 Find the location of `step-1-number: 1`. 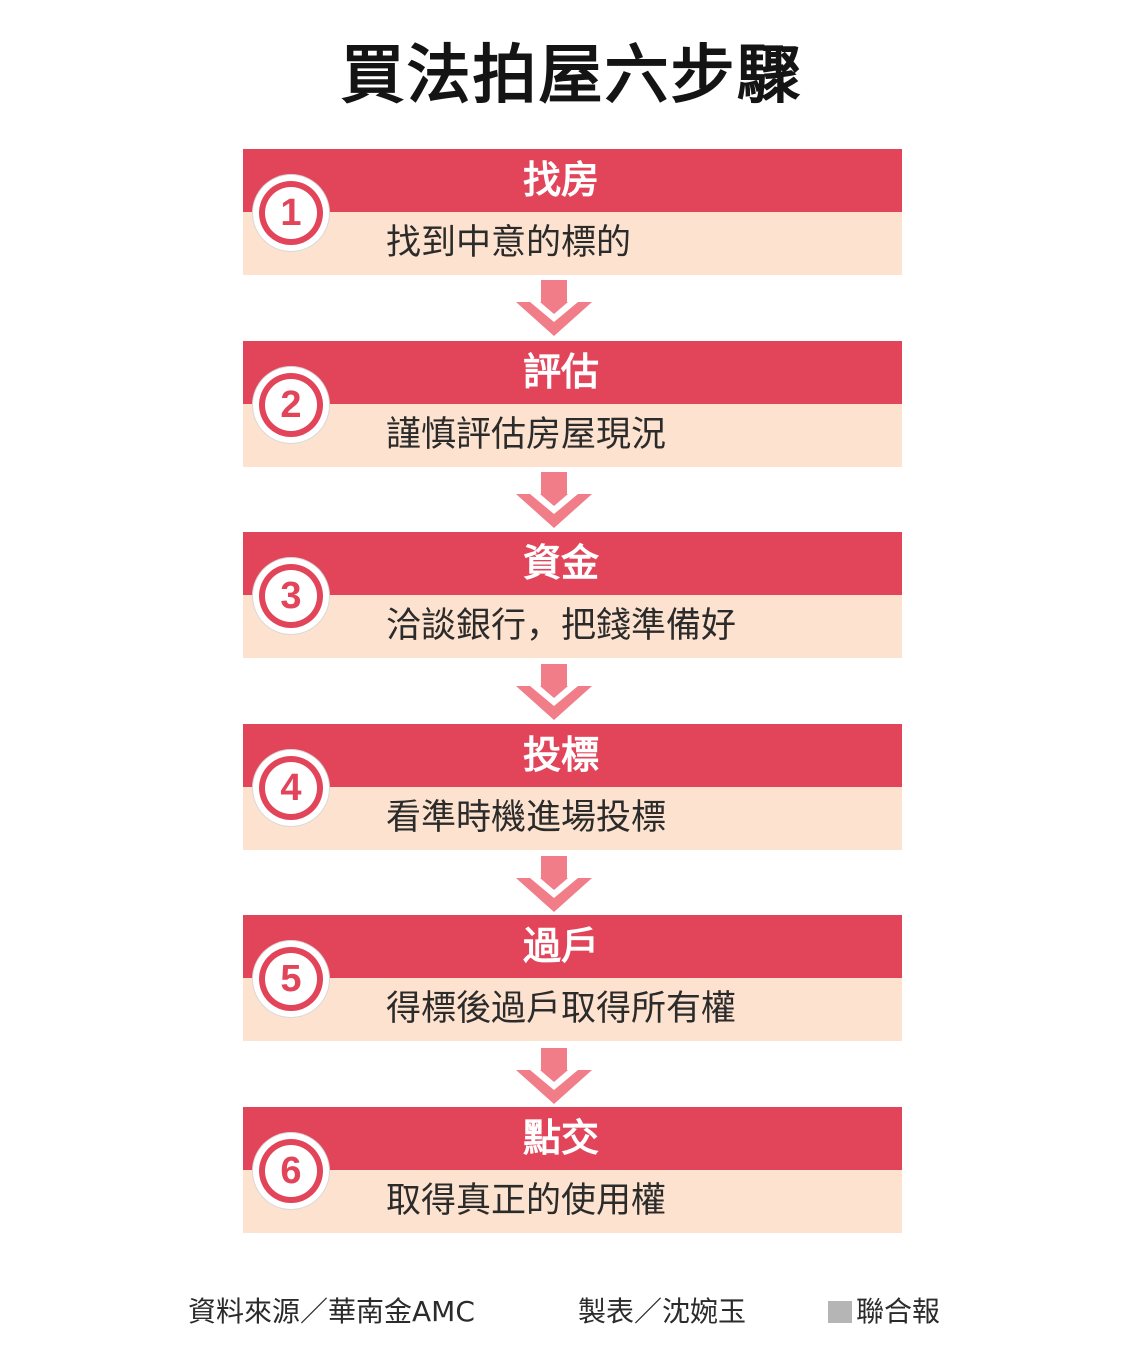

step-1-number: 1 is located at coordinates (291, 213).